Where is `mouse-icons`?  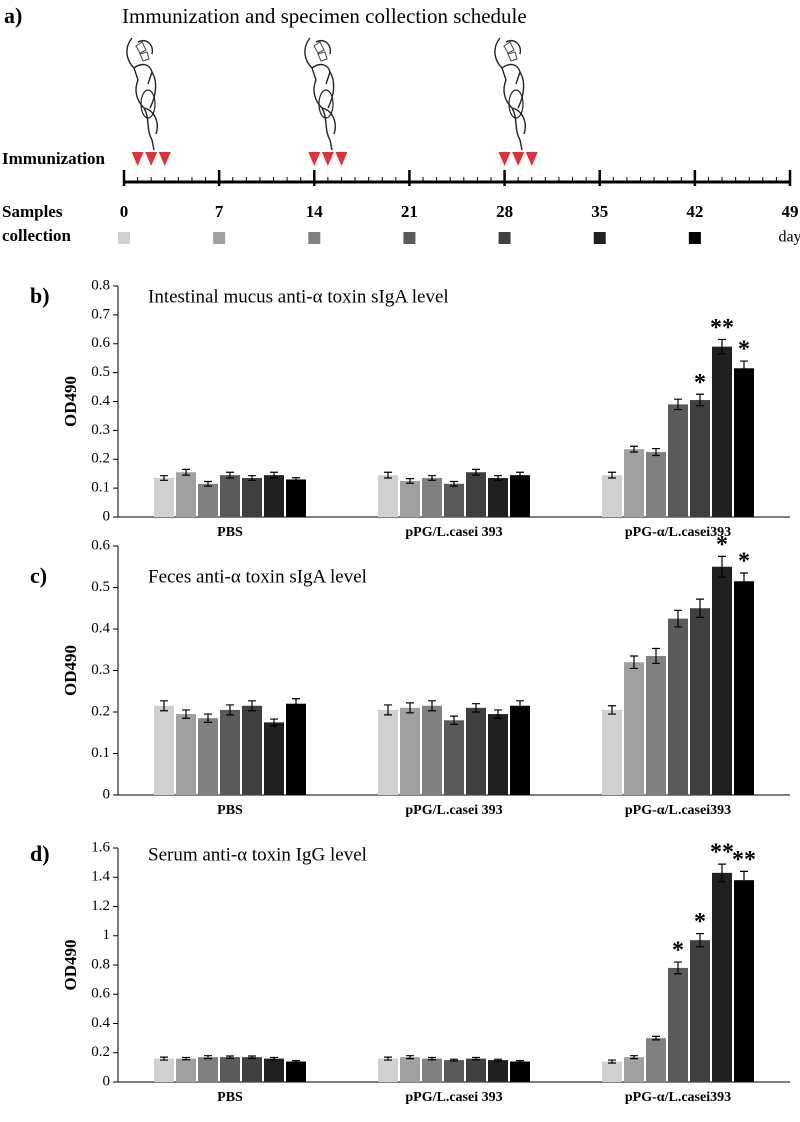
mouse-icons is located at coordinates (326, 94).